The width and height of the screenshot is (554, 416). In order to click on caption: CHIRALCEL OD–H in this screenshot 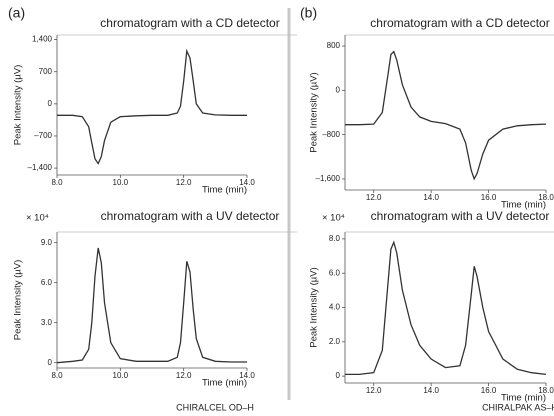, I will do `click(215, 407)`.